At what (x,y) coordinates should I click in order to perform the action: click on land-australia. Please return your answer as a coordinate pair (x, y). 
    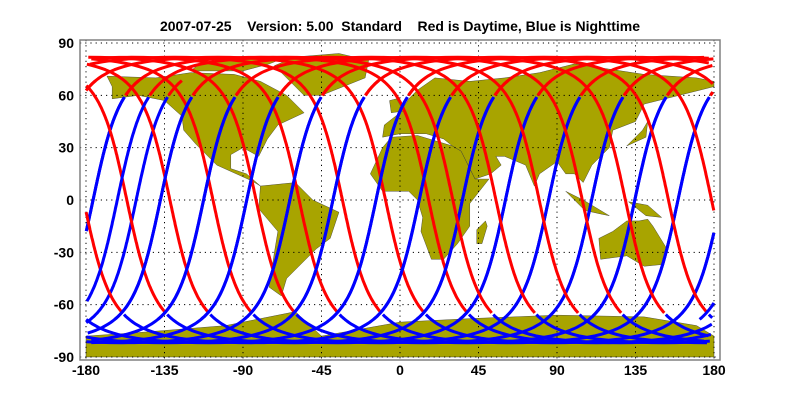
    Looking at the image, I should click on (633, 242).